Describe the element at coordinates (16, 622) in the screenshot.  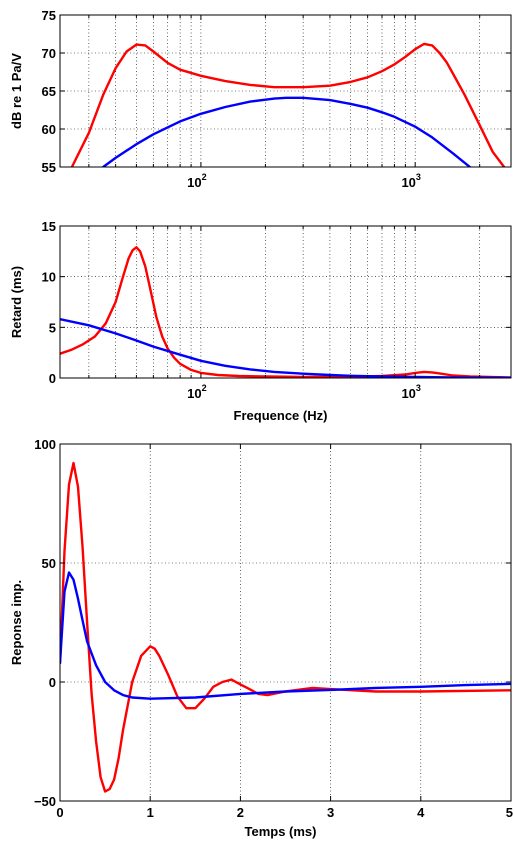
I see `y-axis-label: Reponse imp.` at that location.